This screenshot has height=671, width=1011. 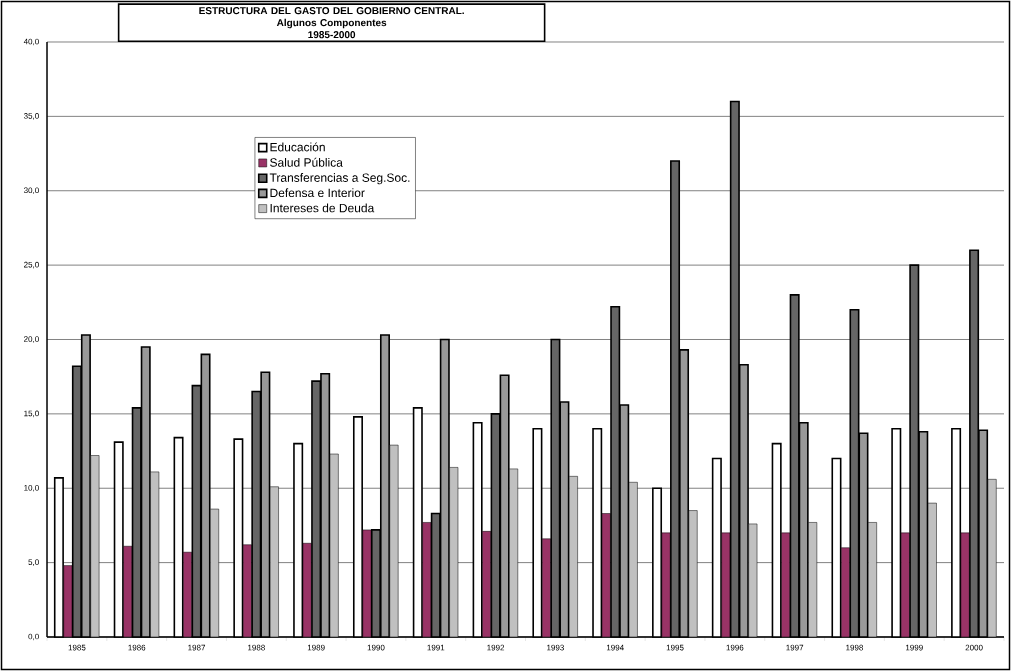 I want to click on text: 1985-2000, so click(x=332, y=35).